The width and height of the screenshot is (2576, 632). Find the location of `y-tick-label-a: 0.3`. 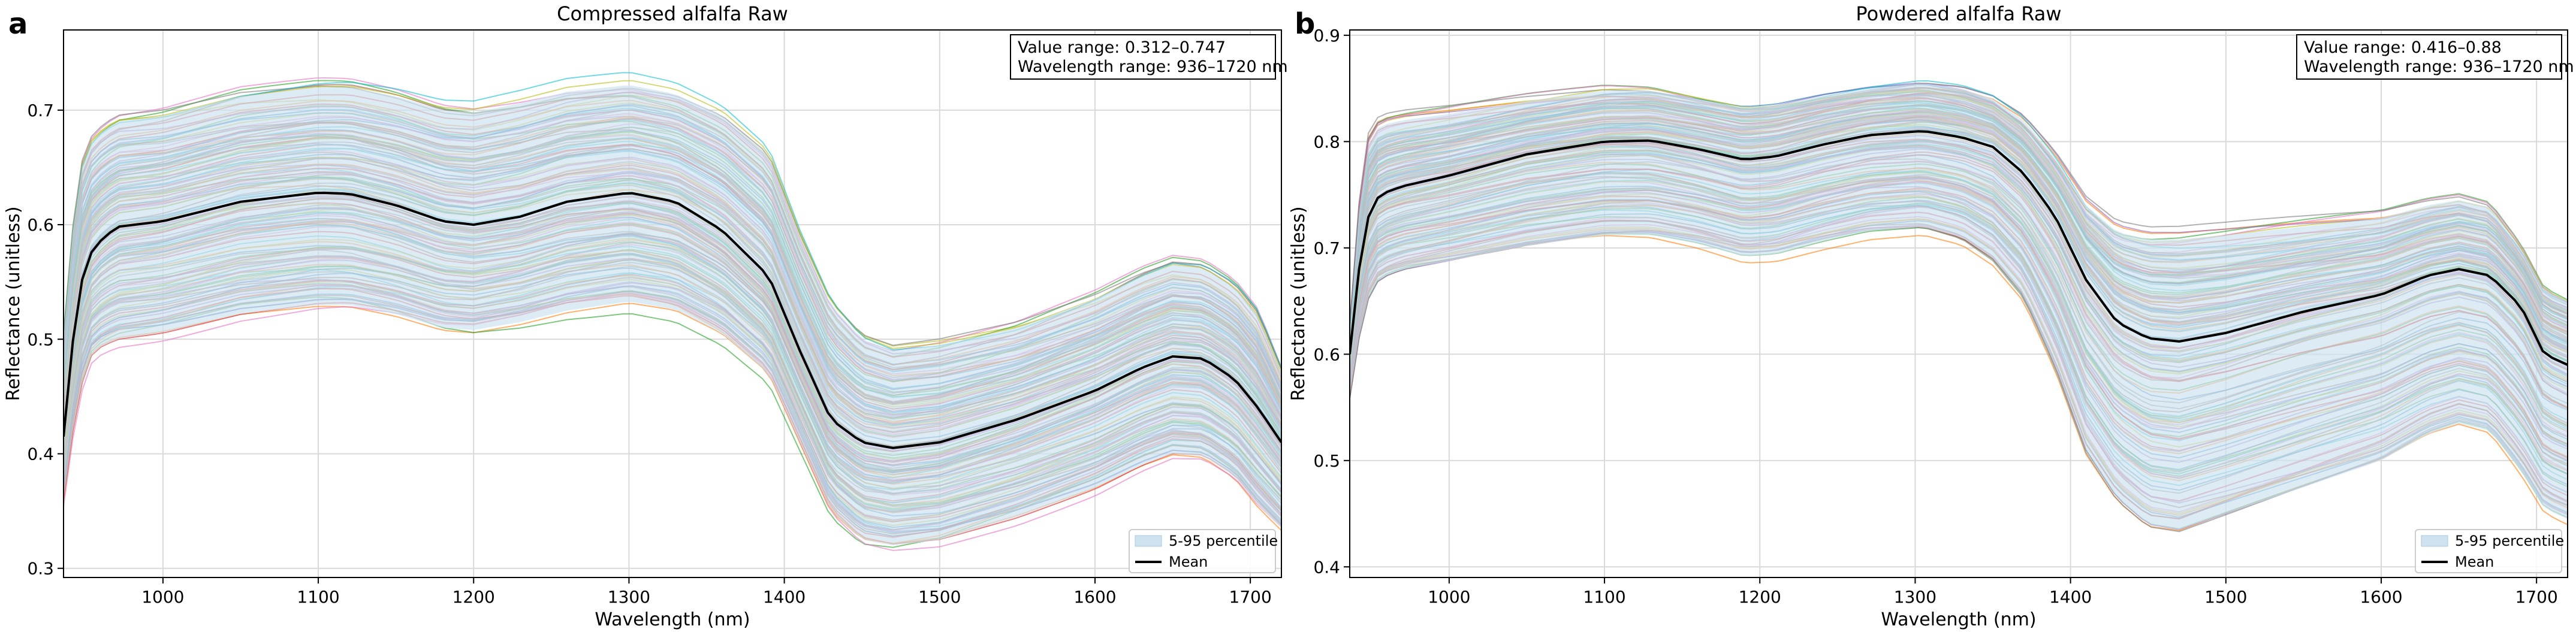

y-tick-label-a: 0.3 is located at coordinates (40, 569).